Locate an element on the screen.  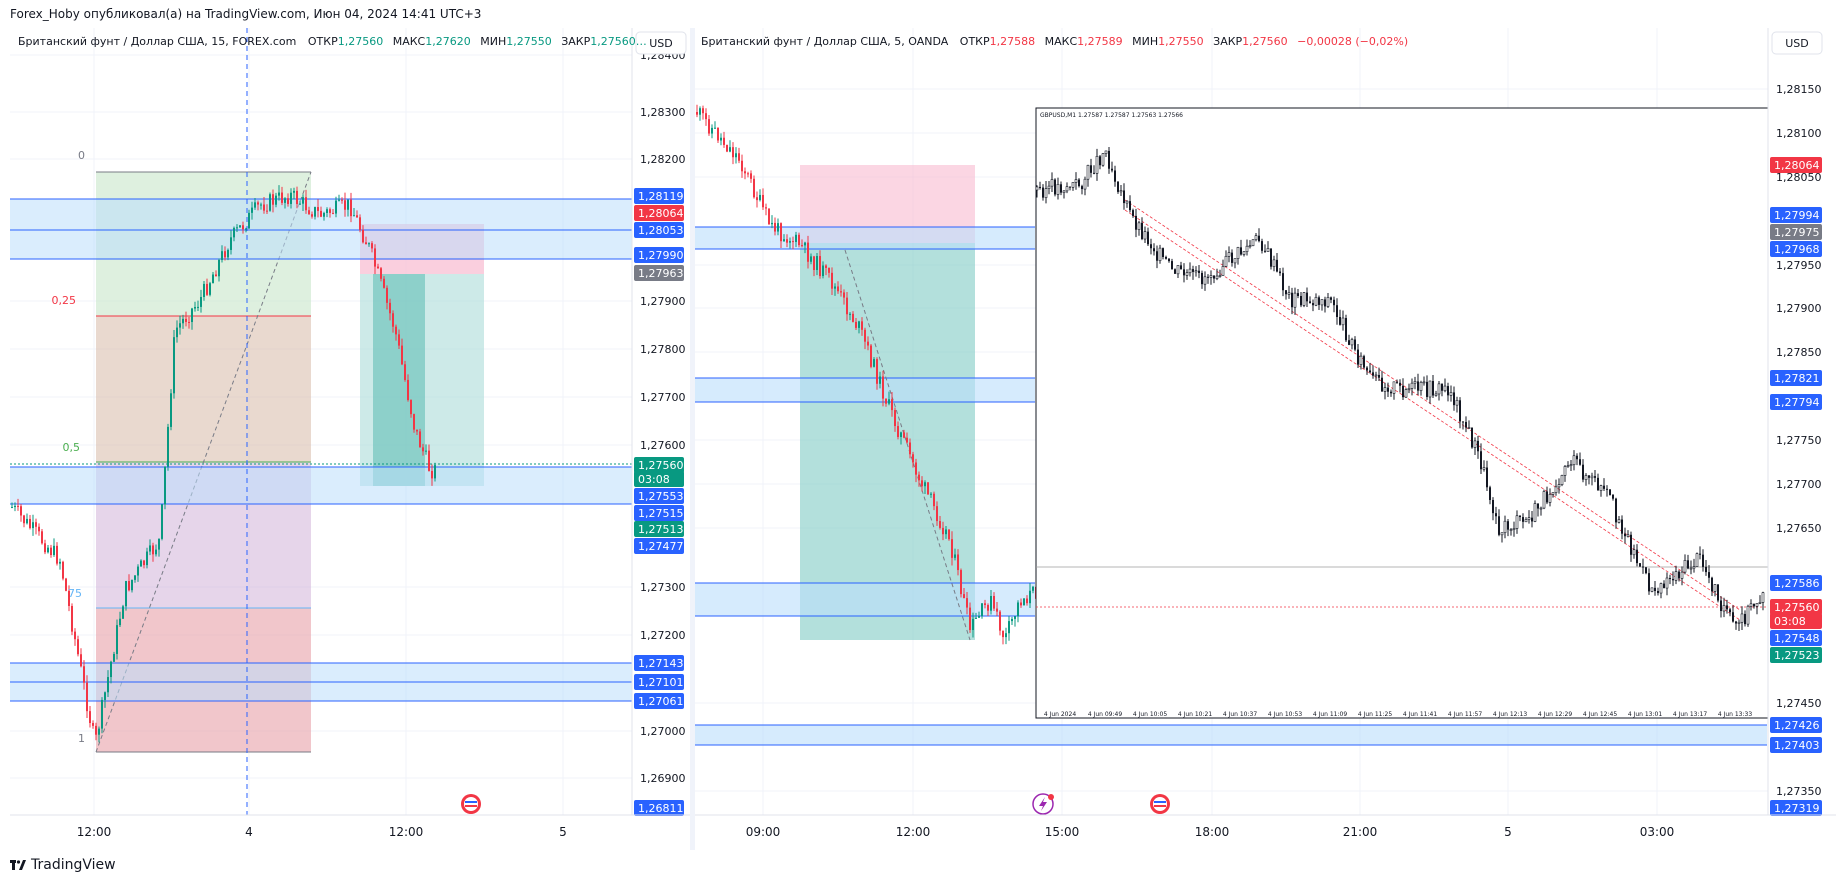
uk-flag-event-icon-right is located at coordinates (1160, 804).